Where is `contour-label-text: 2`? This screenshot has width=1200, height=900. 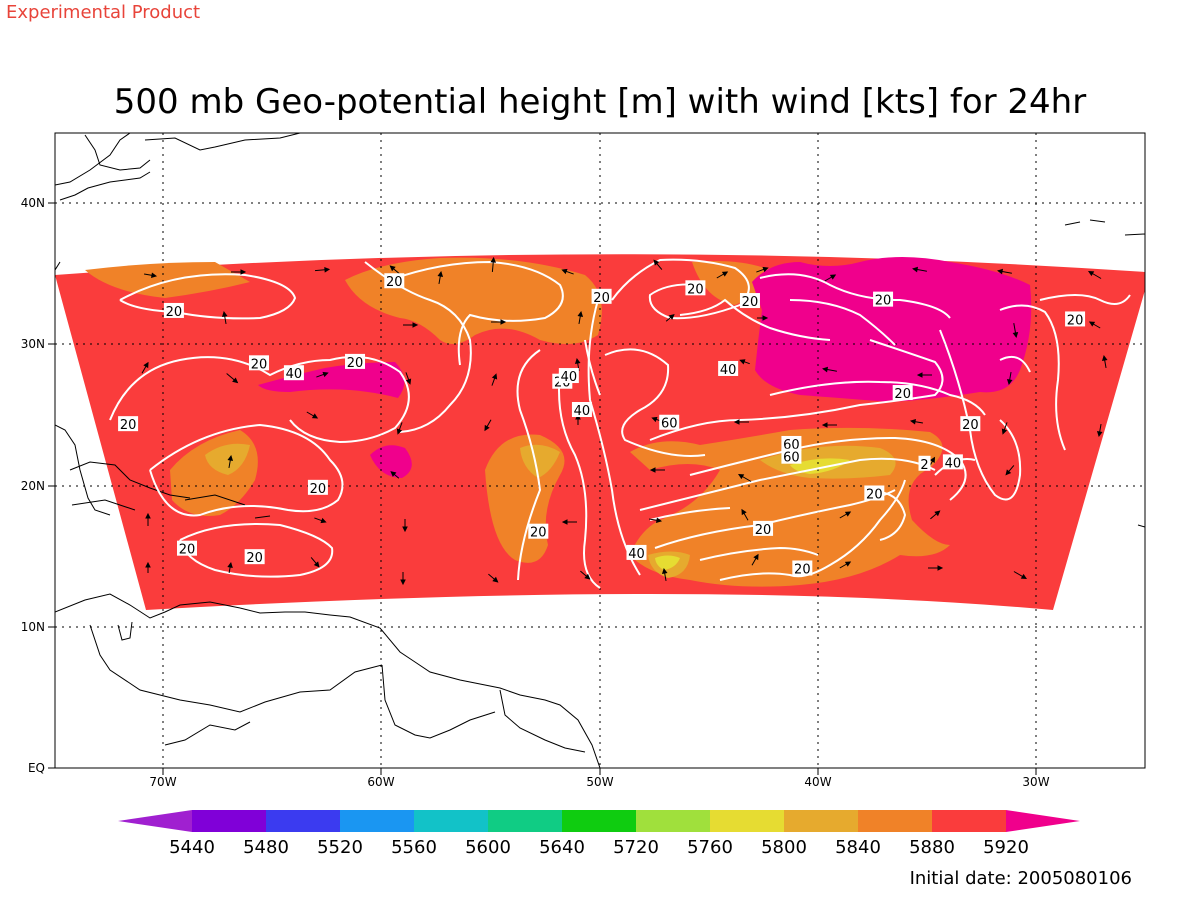
contour-label-text: 2 is located at coordinates (924, 465).